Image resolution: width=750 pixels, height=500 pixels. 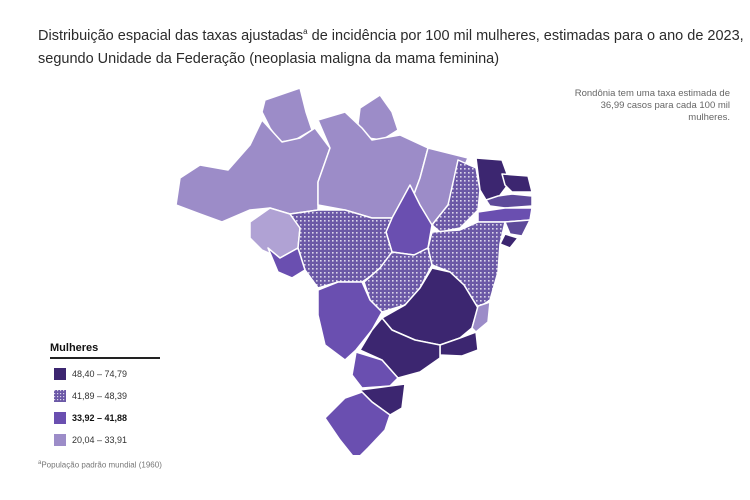 I want to click on legend-item: 41,89 – 48,39, so click(x=105, y=396).